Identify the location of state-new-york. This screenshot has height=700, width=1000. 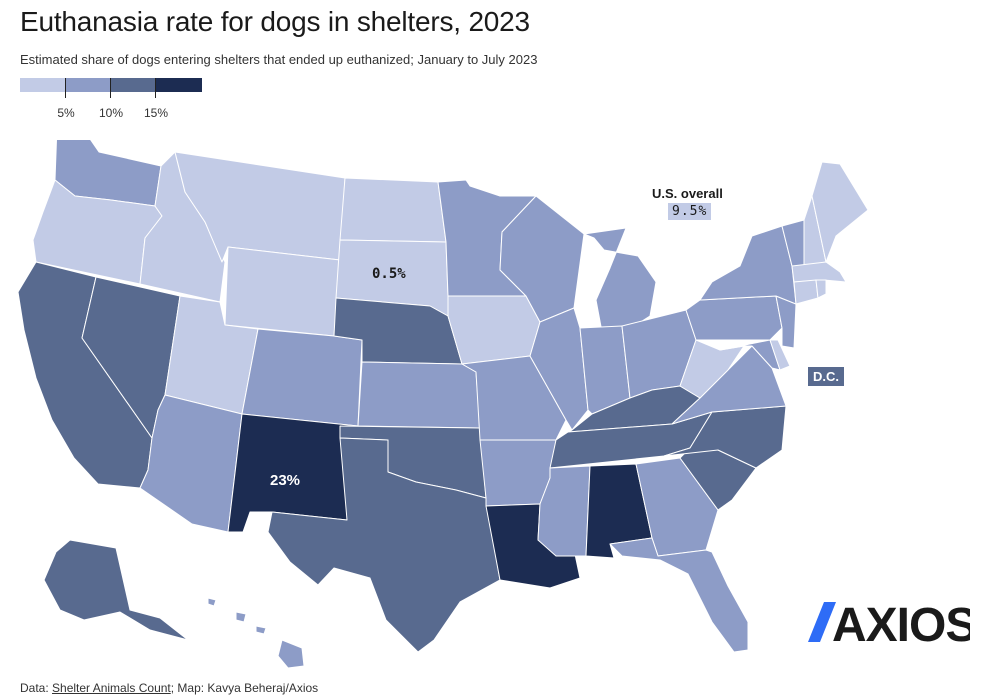
(748, 265).